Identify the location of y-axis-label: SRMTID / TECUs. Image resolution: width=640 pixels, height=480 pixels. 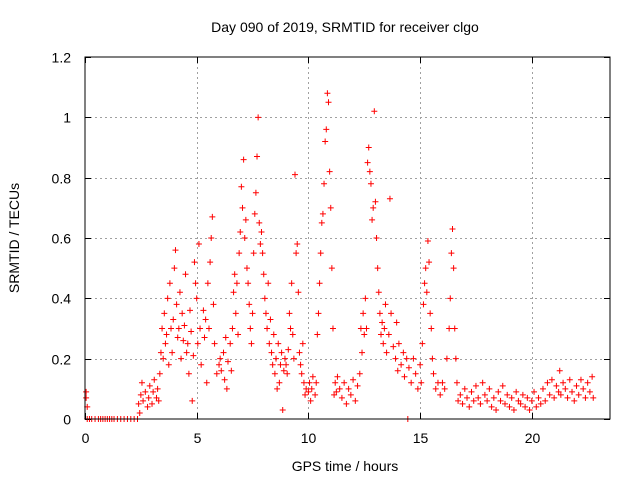
(14, 238).